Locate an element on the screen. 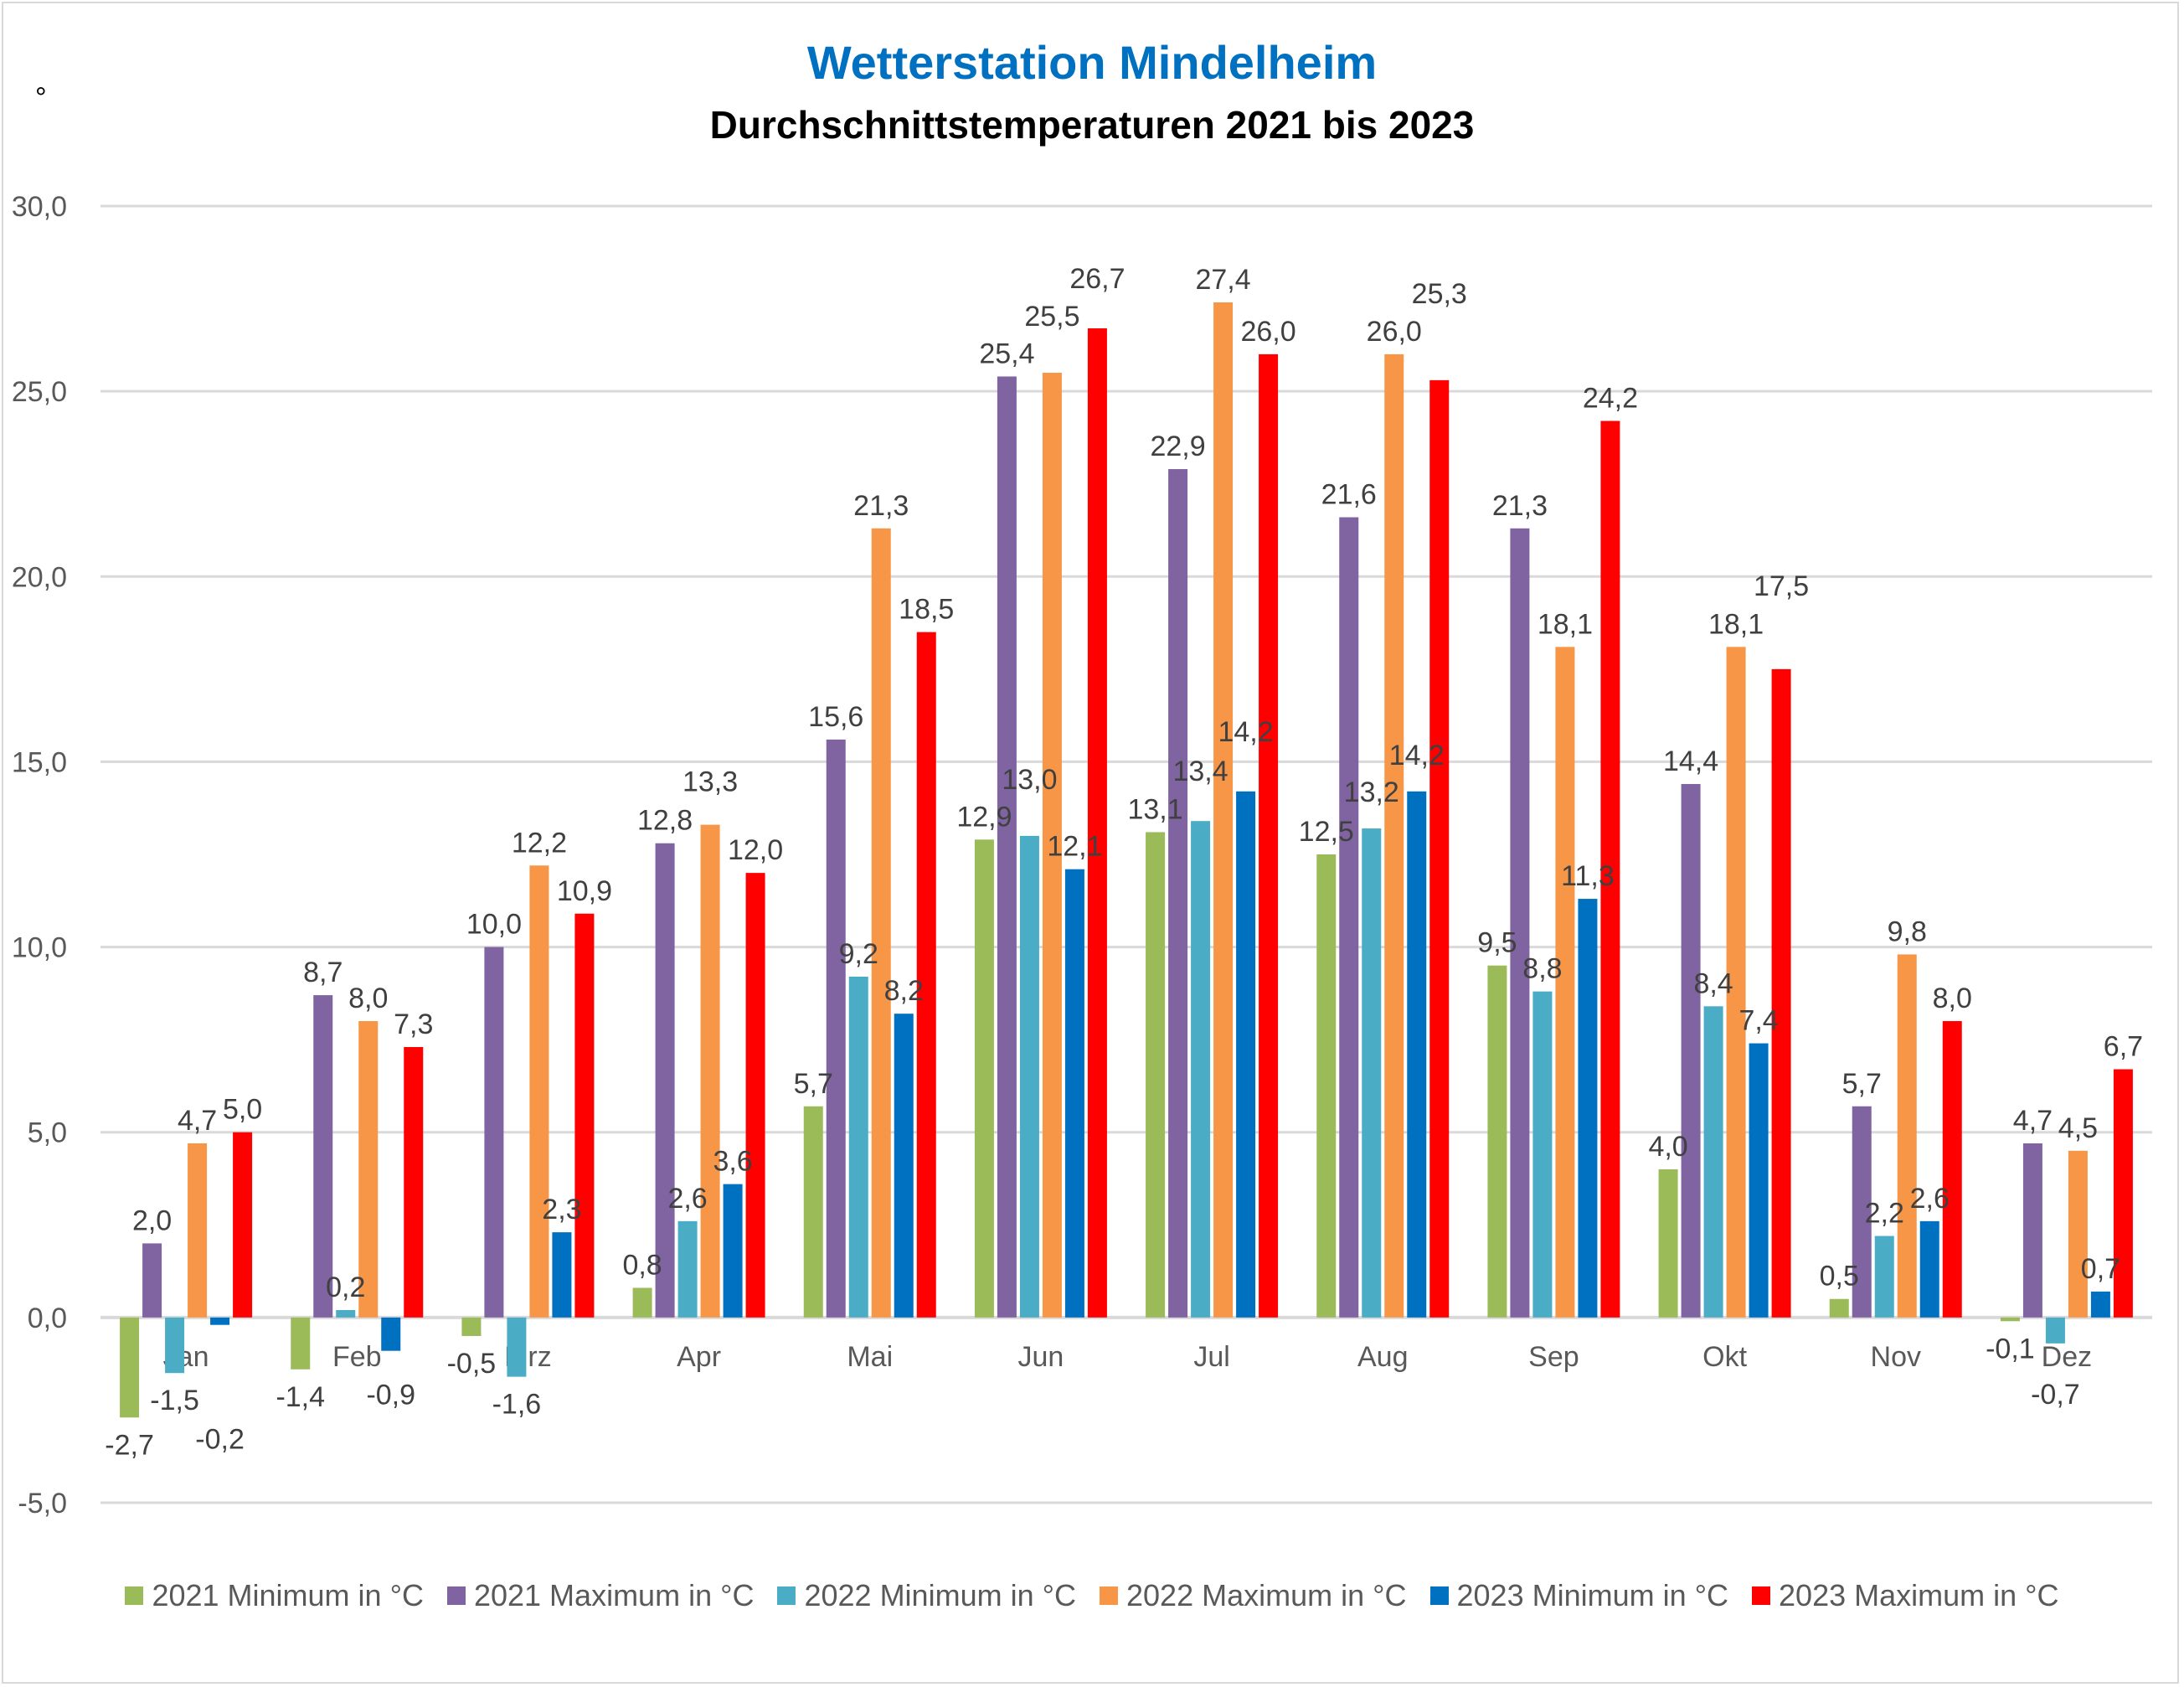 The height and width of the screenshot is (1687, 2184). x-tick-label: Aug is located at coordinates (1383, 1357).